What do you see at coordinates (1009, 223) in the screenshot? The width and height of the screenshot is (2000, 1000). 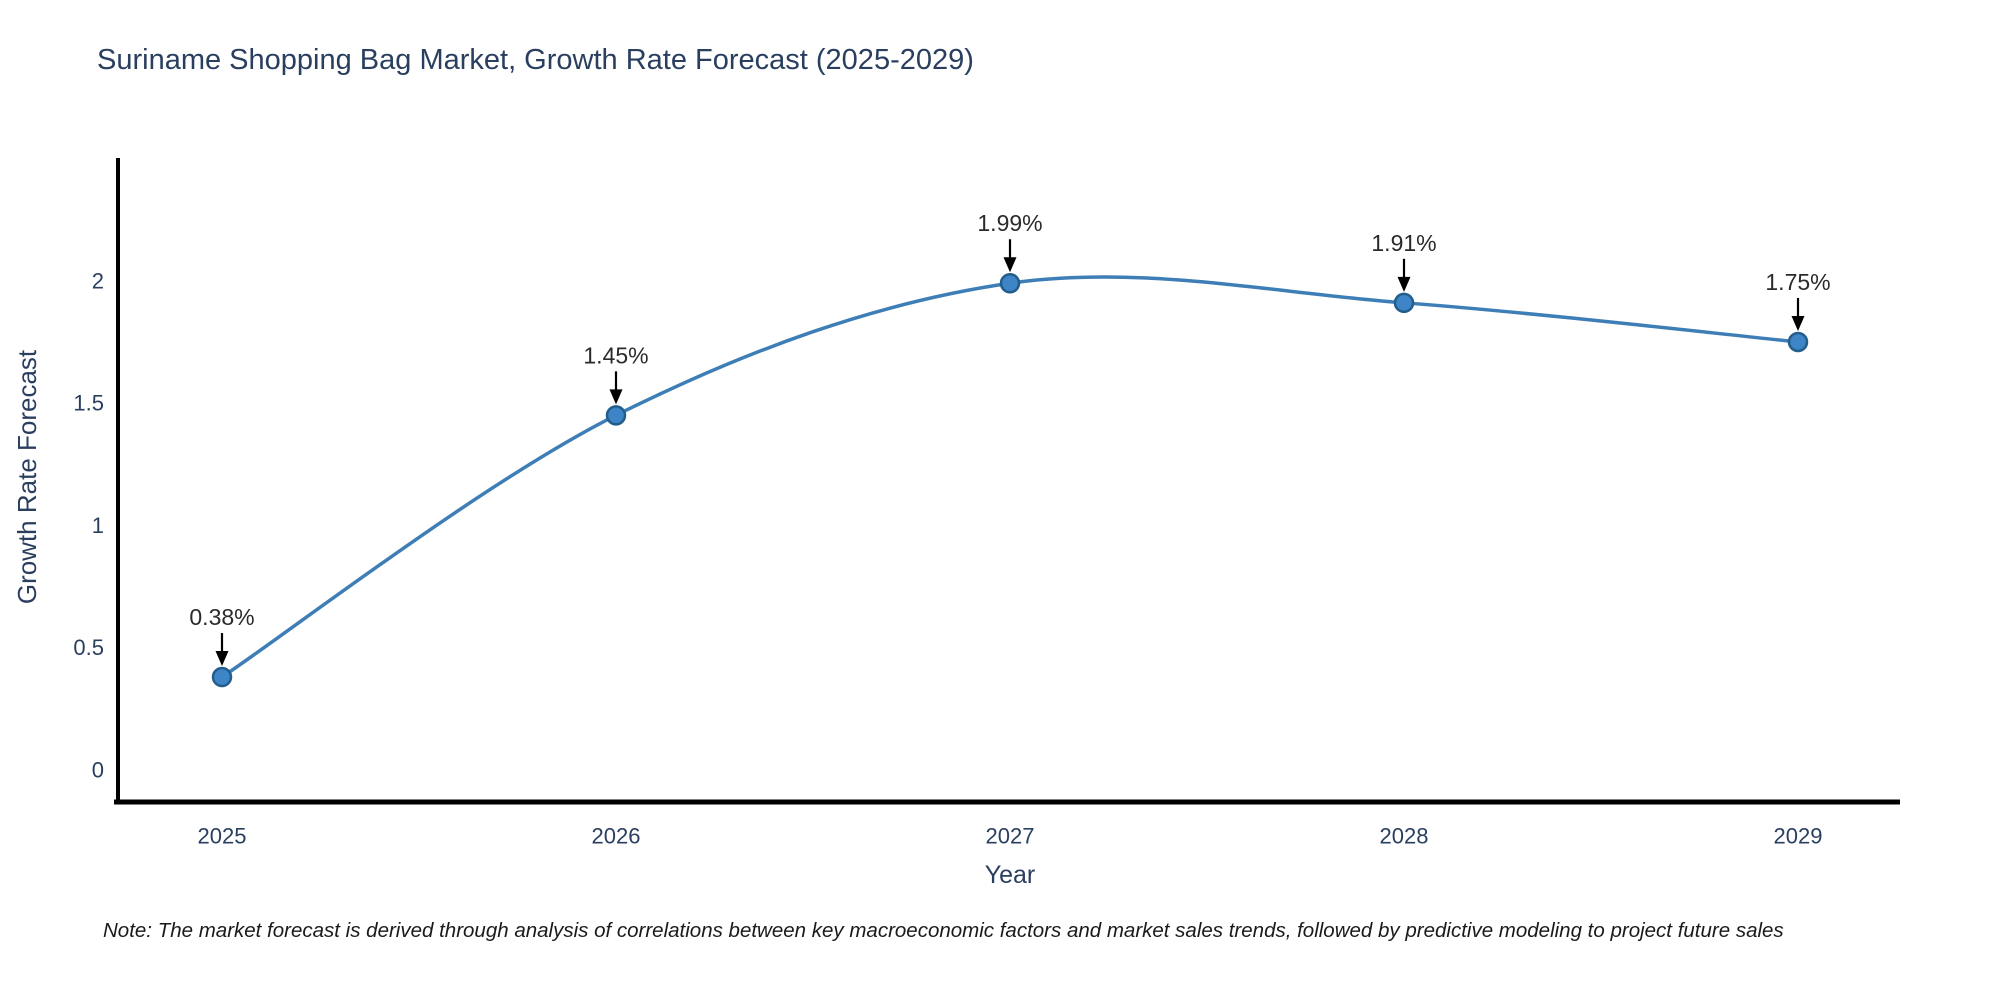 I see `data-point-label: 1.99%` at bounding box center [1009, 223].